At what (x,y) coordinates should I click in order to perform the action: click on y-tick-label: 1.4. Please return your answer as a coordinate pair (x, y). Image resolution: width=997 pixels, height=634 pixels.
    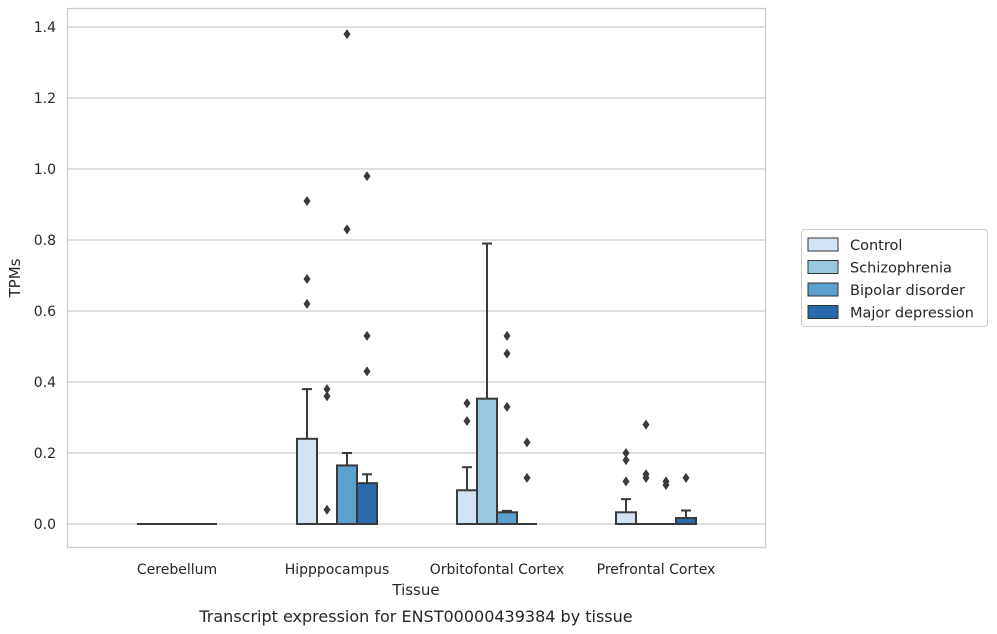
    Looking at the image, I should click on (45, 28).